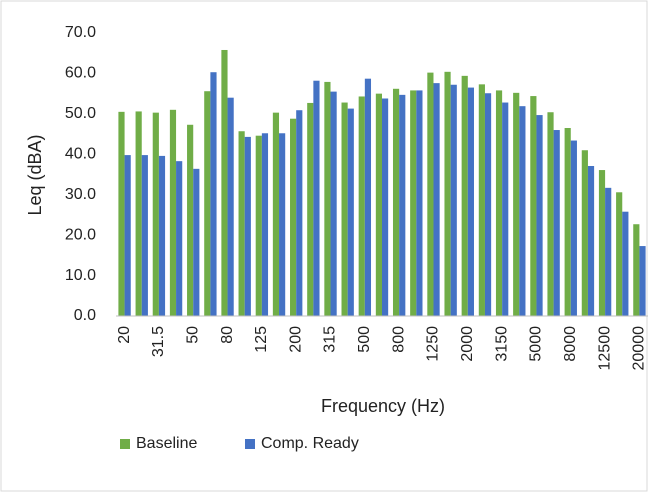 This screenshot has height=498, width=649. I want to click on x-tick-label: 3150, so click(501, 344).